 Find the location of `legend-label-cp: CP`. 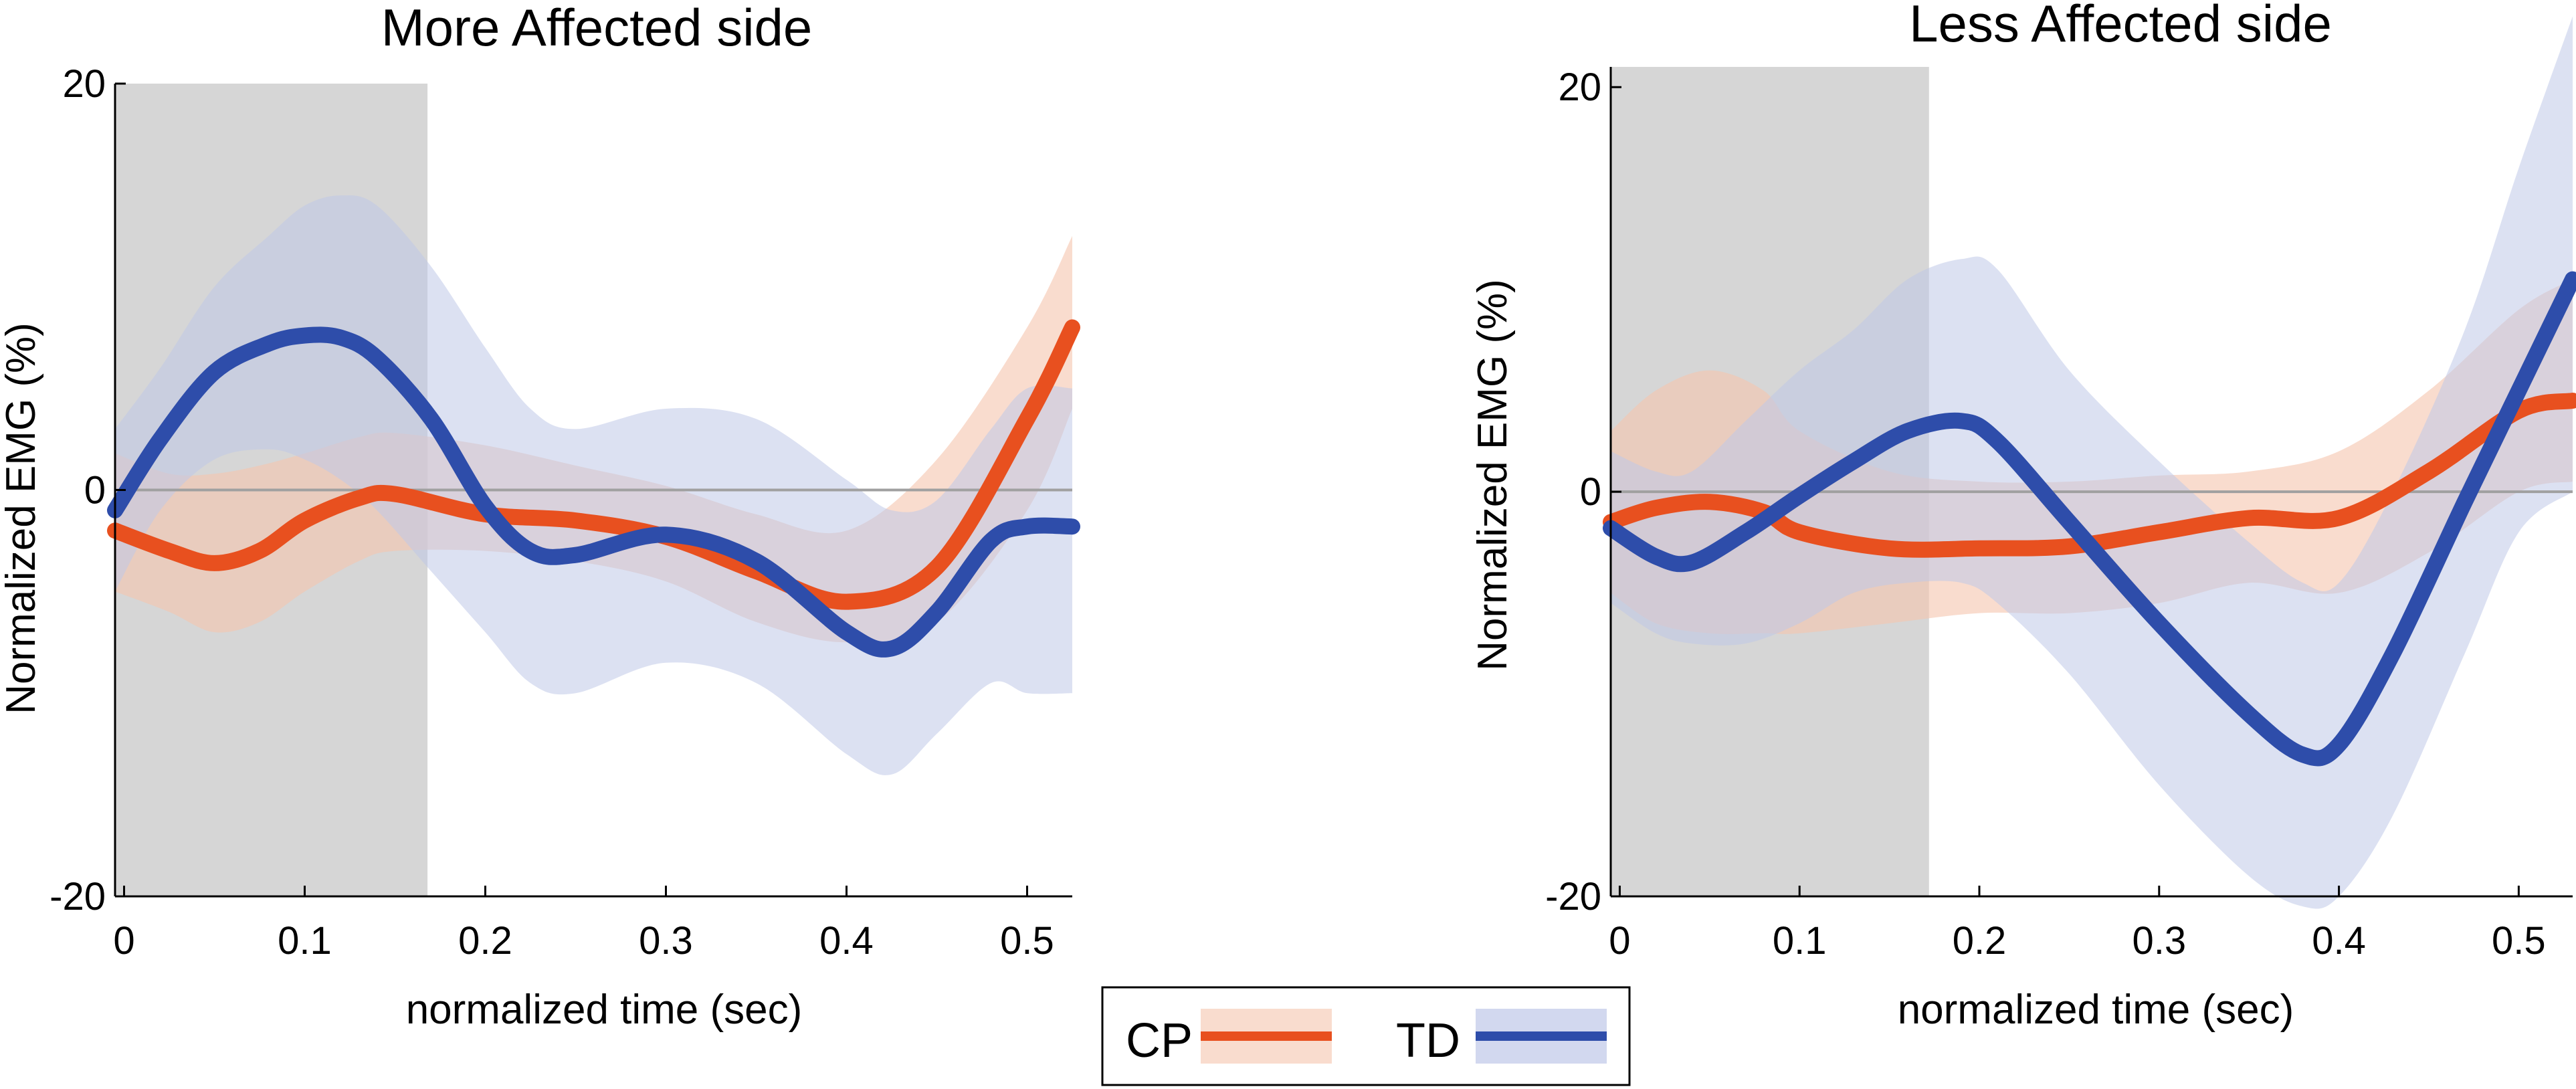

legend-label-cp: CP is located at coordinates (1159, 1041).